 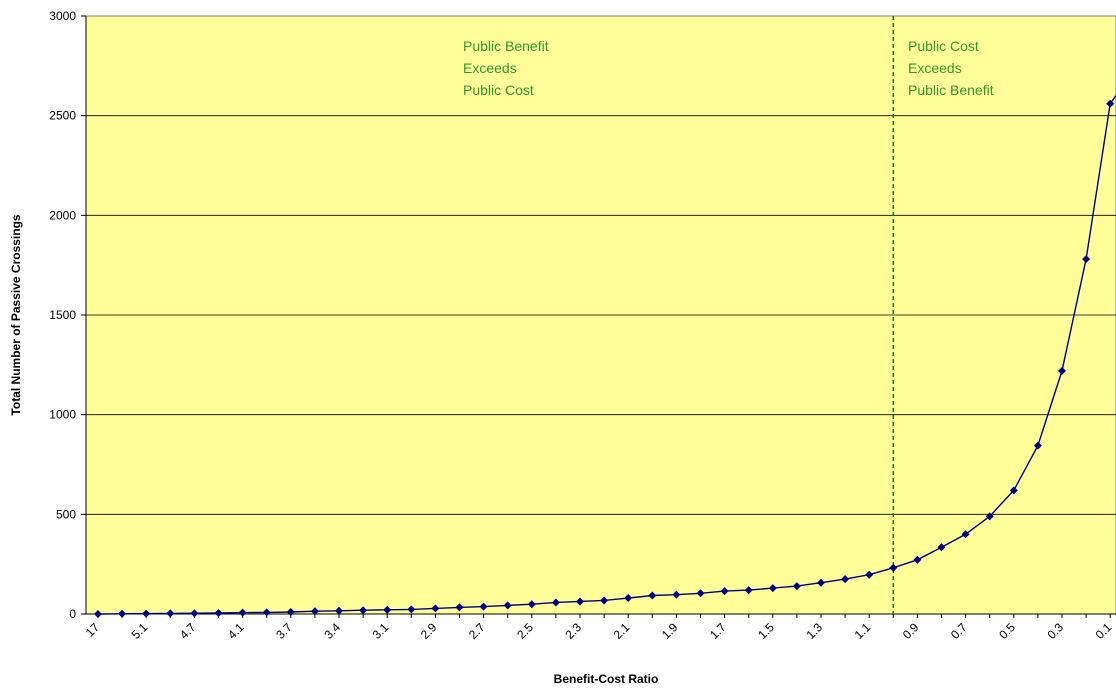 I want to click on annotation-benefit-line-1: Public Benefit, so click(x=506, y=46).